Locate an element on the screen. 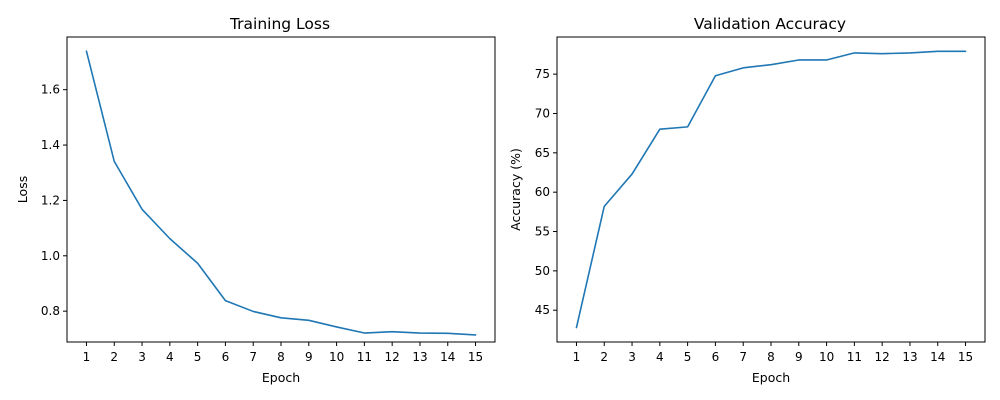  y-axis-ticks: 0.8 1.0 1.2 1.4 1.6 is located at coordinates (54, 200).